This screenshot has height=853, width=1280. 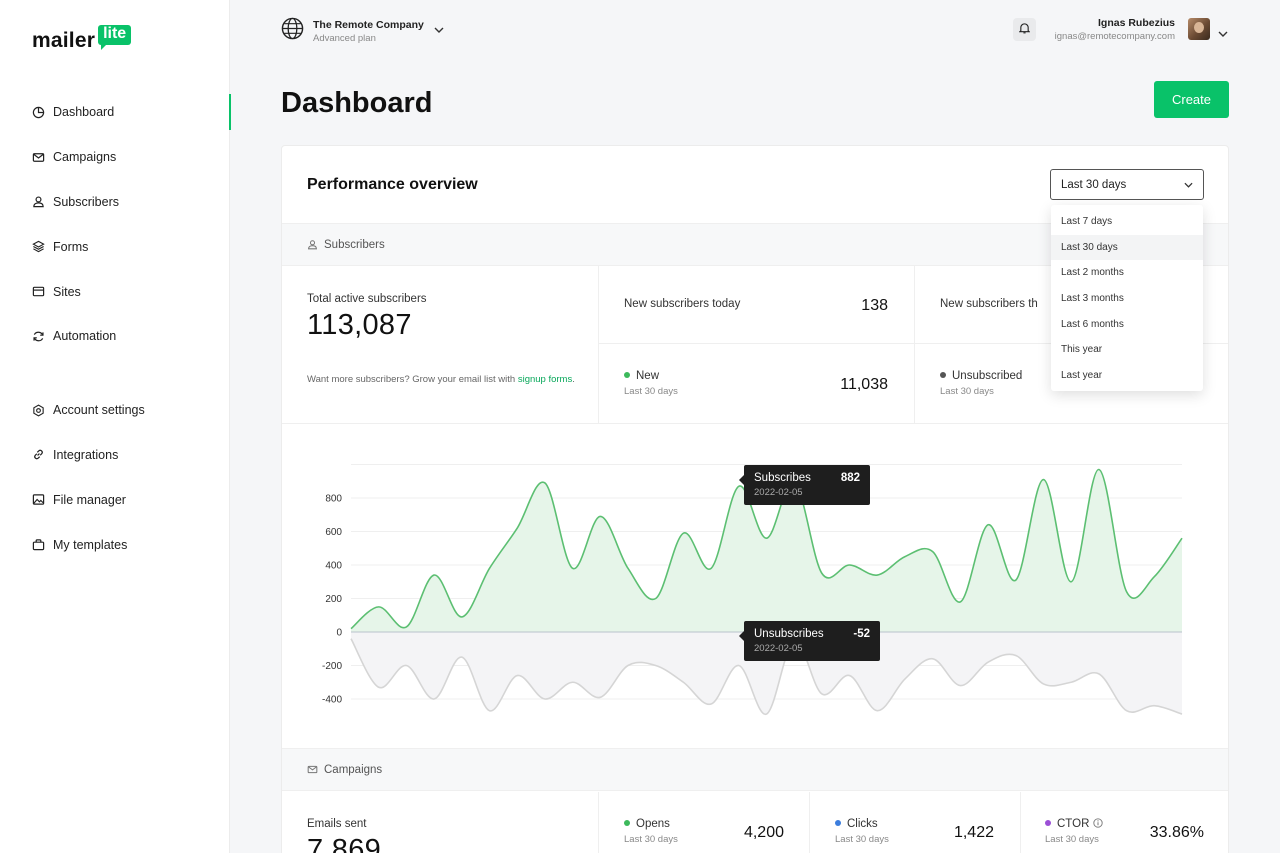 I want to click on sidebar-item-campaigns: Campaigns, so click(x=115, y=157).